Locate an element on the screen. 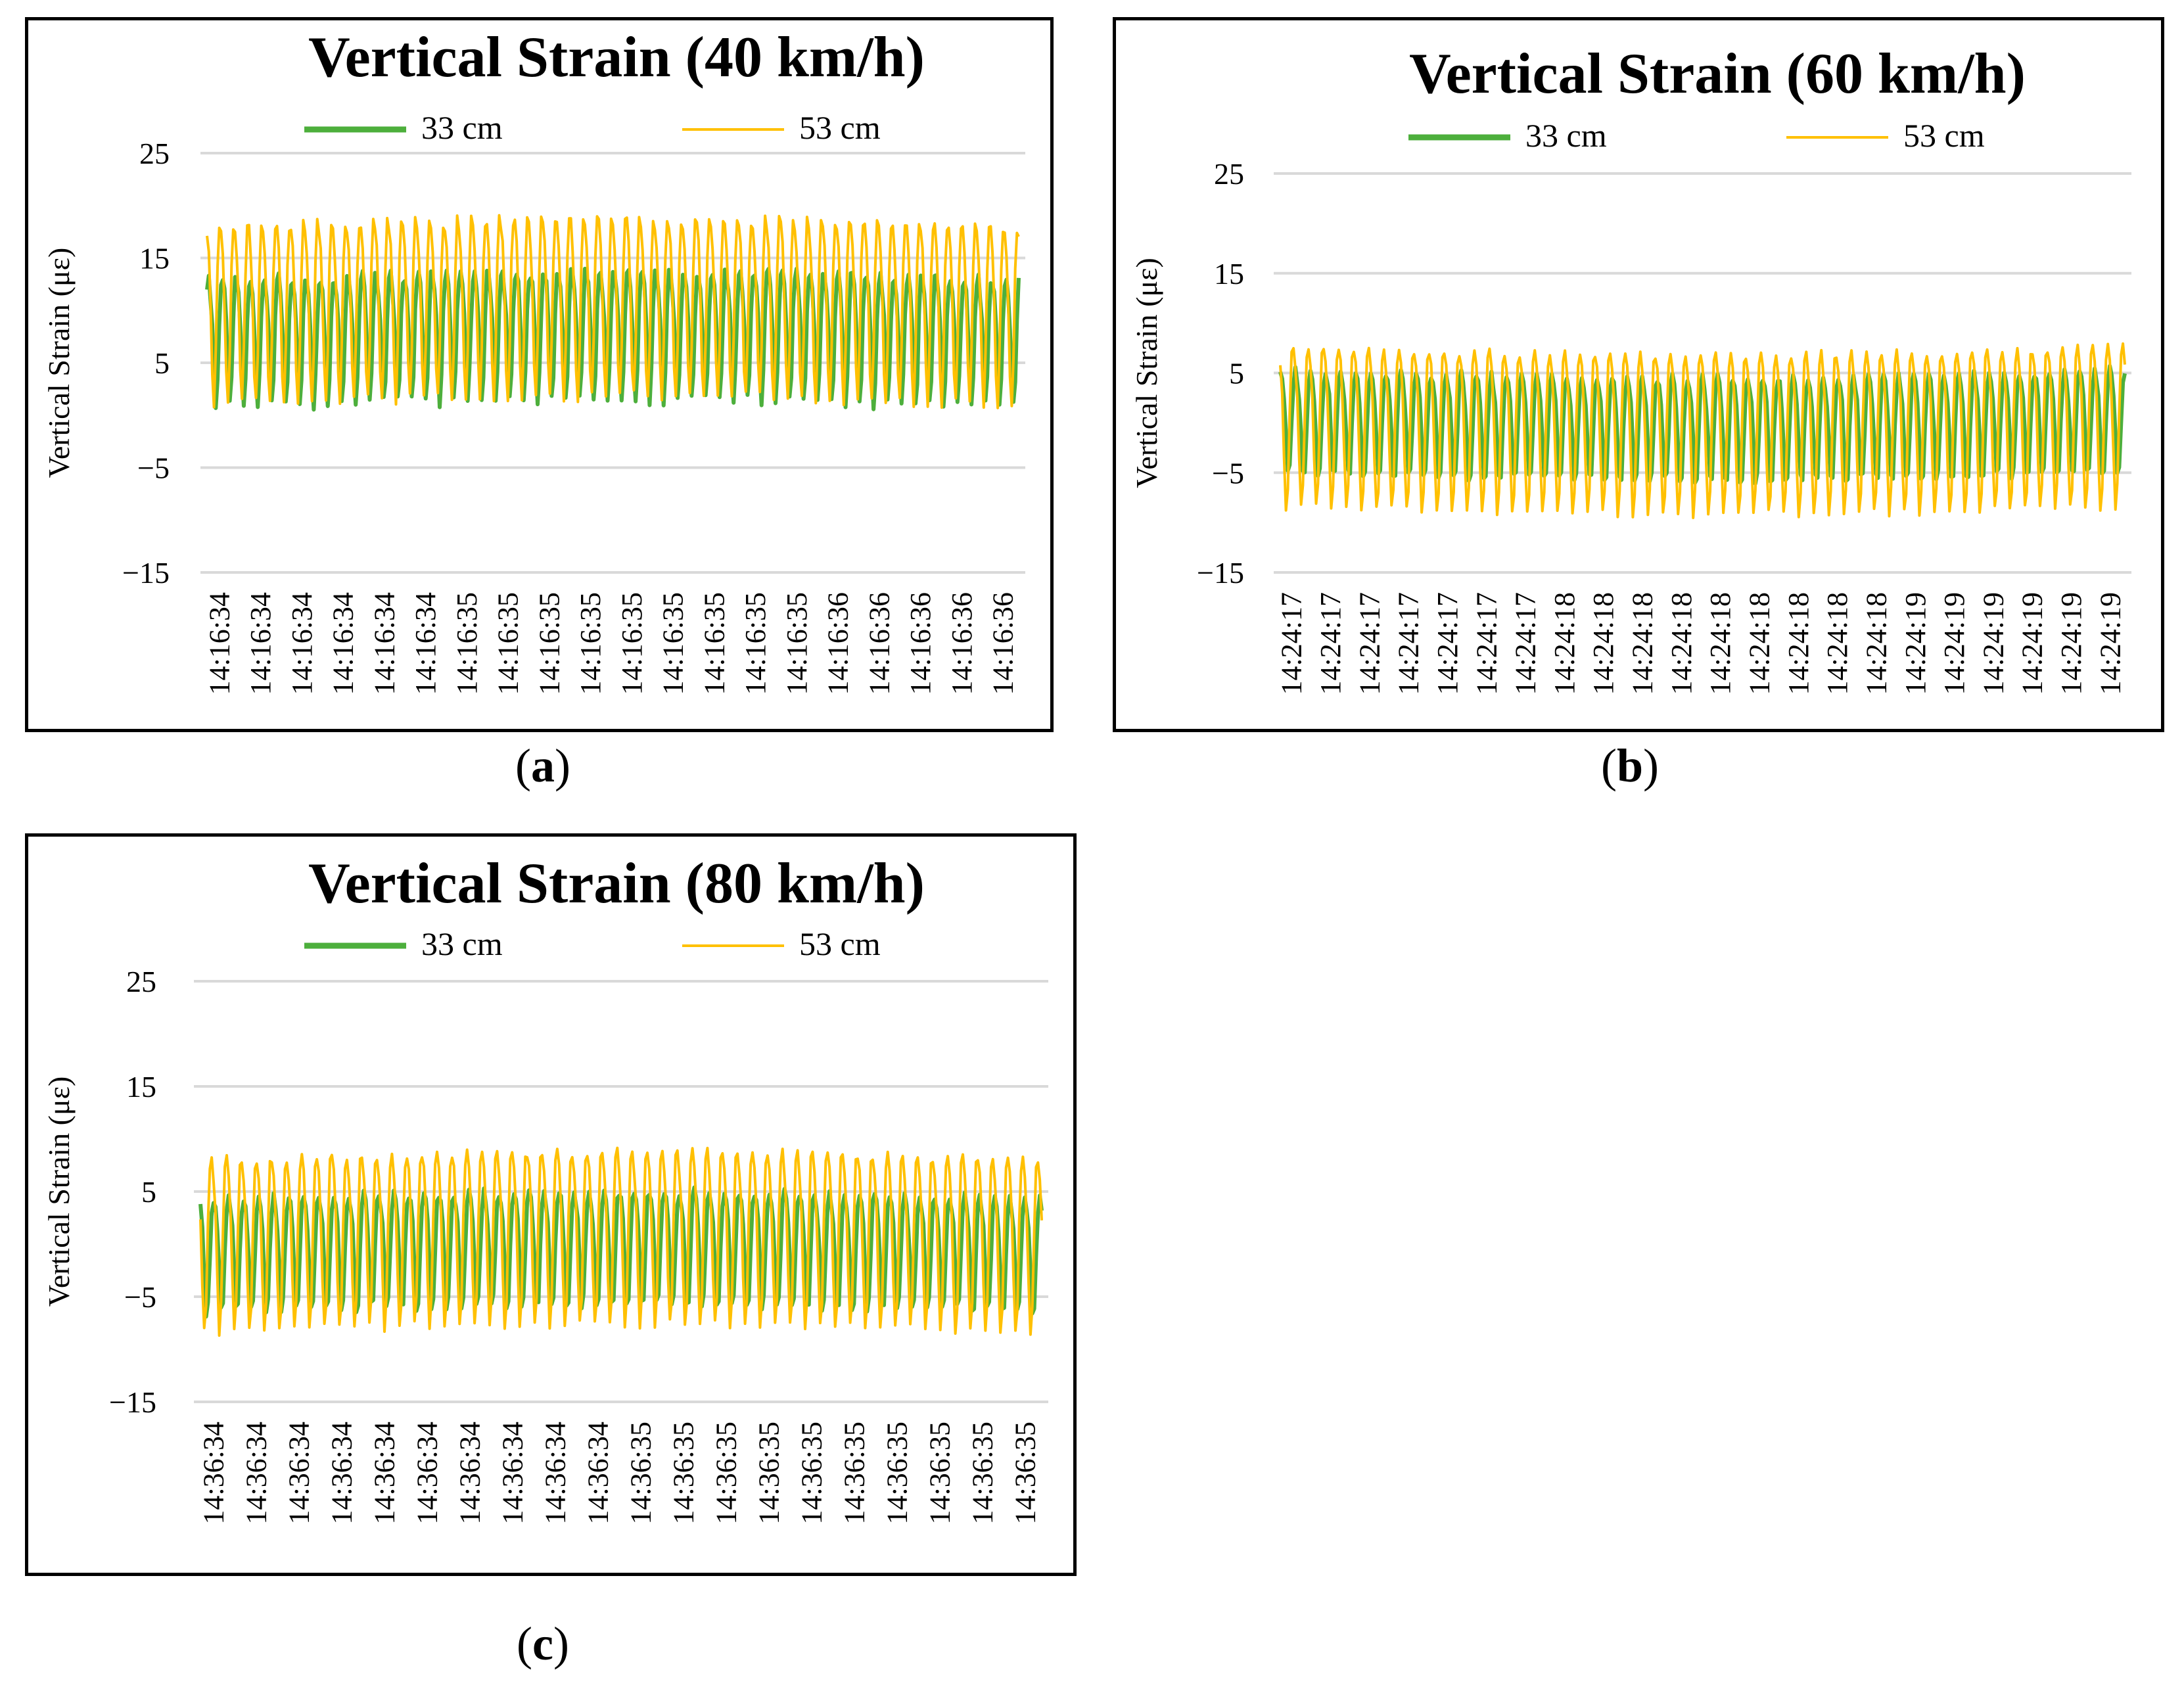 This screenshot has width=2184, height=1693. caption-a: (a) is located at coordinates (542, 766).